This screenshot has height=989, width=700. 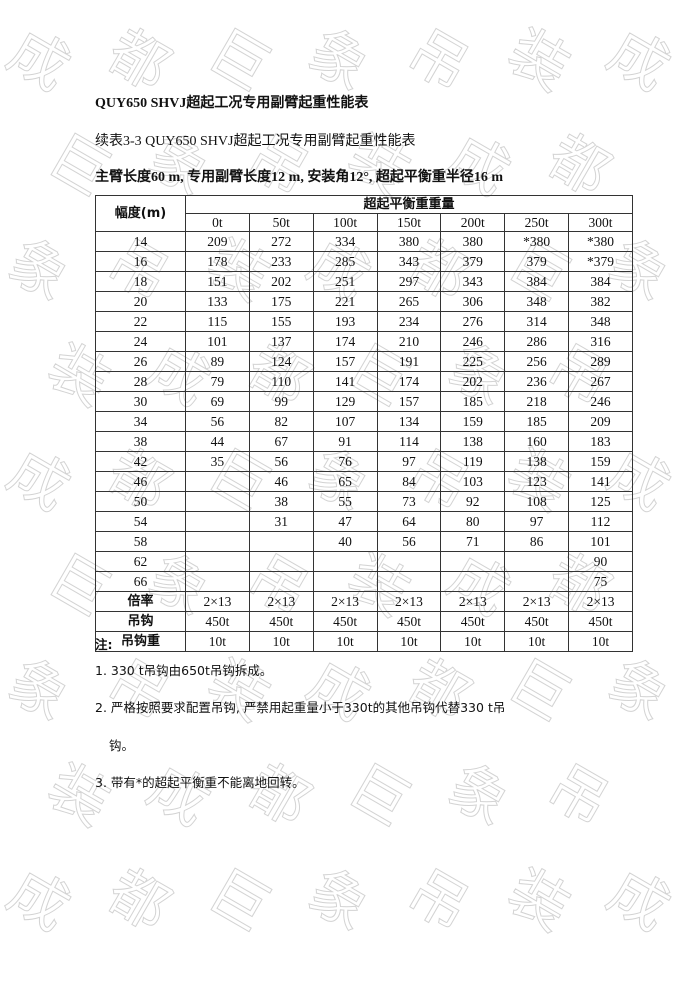 What do you see at coordinates (140, 501) in the screenshot?
I see `radius-cell: 50` at bounding box center [140, 501].